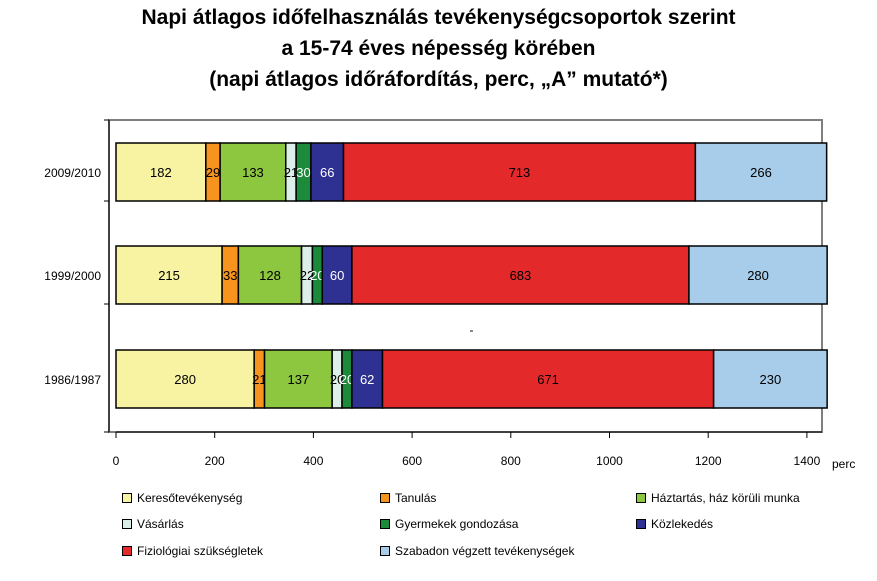 The image size is (877, 581). What do you see at coordinates (116, 461) in the screenshot?
I see `x-tick-label: 0` at bounding box center [116, 461].